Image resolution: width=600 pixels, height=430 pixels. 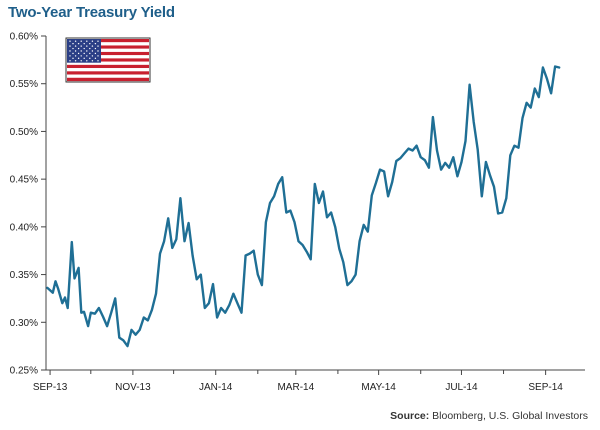 What do you see at coordinates (410, 416) in the screenshot?
I see `source-label: Source:` at bounding box center [410, 416].